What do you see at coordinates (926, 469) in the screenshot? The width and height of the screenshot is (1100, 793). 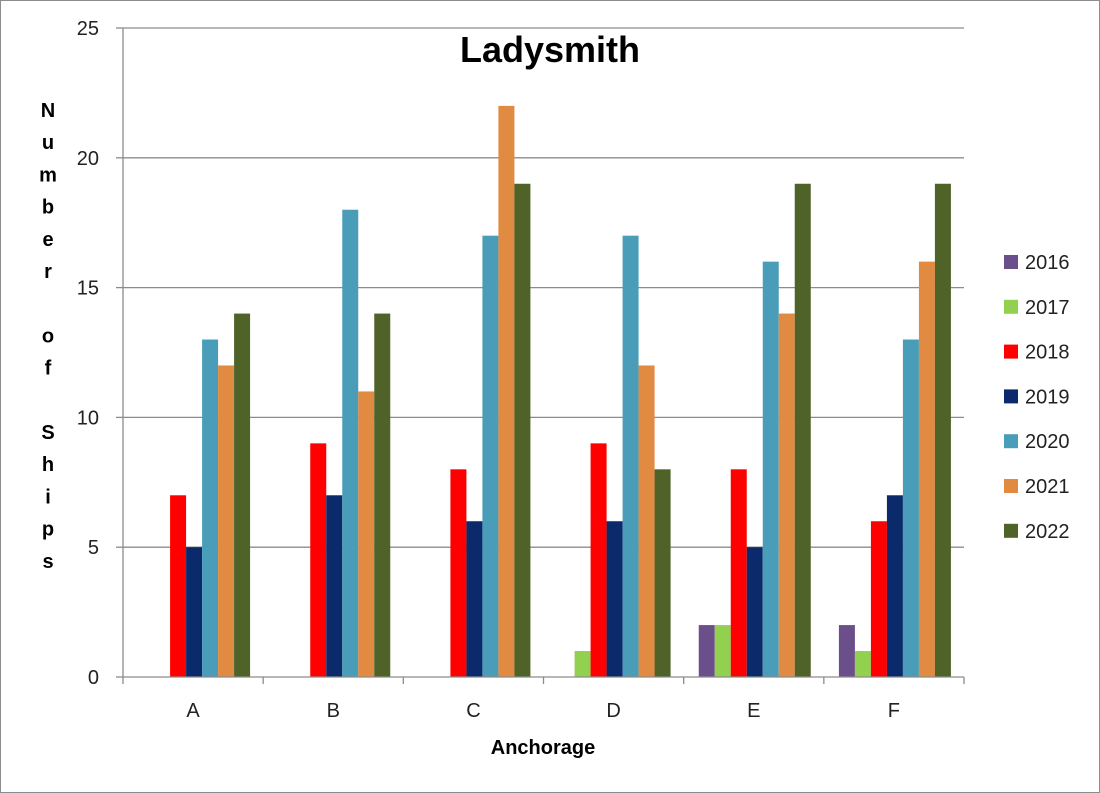 I see `bar-2021-F` at bounding box center [926, 469].